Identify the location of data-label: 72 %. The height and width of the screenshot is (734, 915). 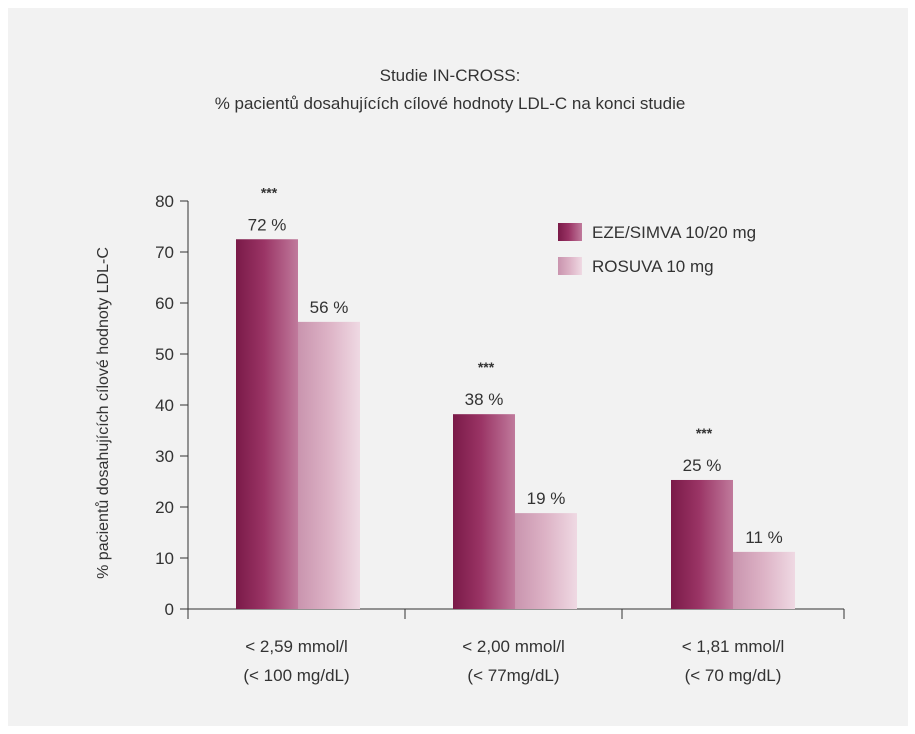
(267, 224).